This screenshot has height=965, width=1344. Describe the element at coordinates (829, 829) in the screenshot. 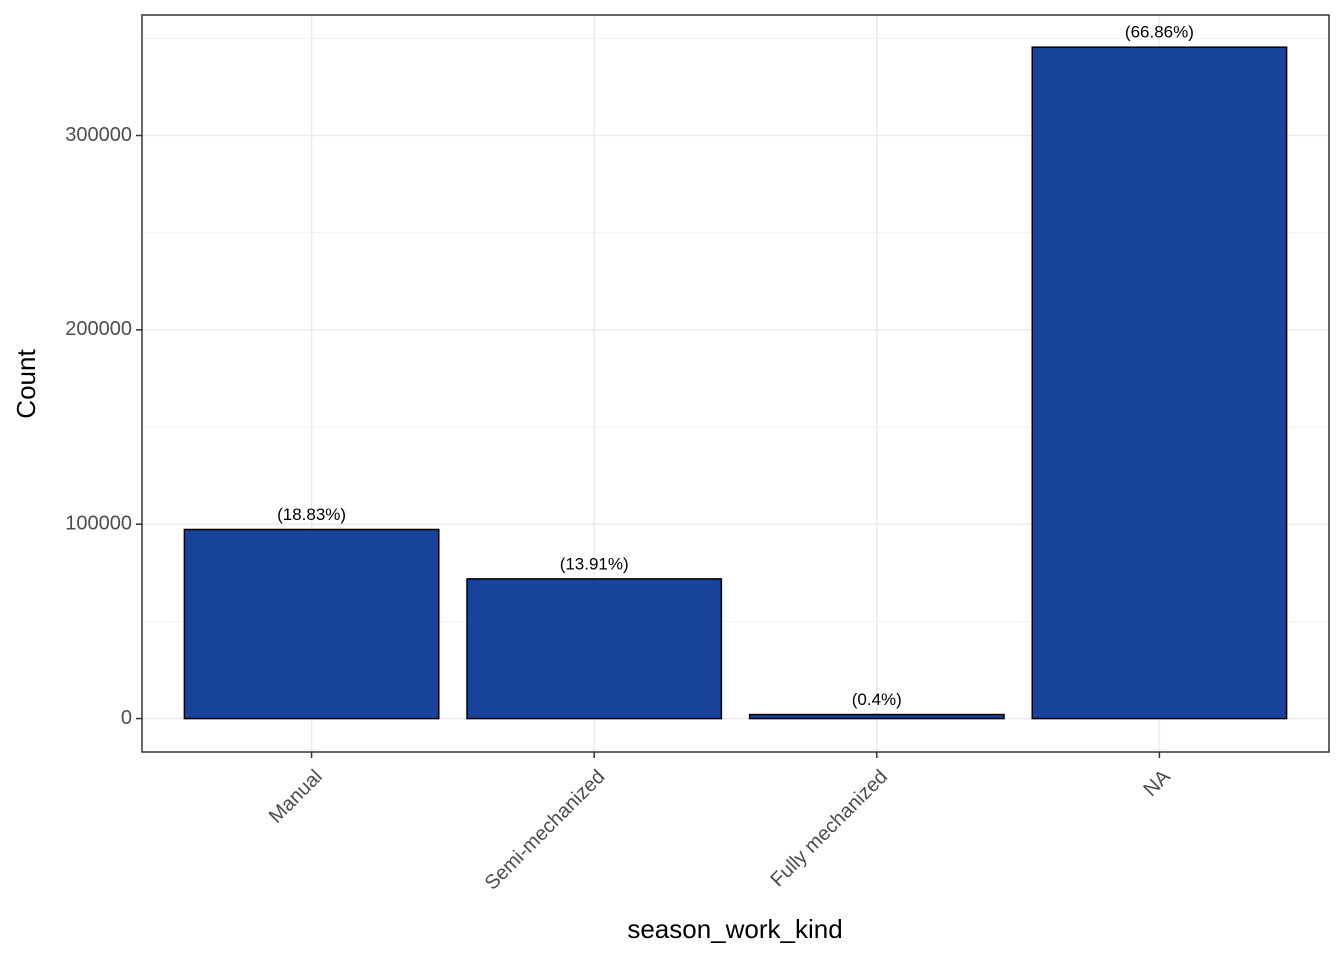

I see `x-tick-label: Fully mechanized` at that location.